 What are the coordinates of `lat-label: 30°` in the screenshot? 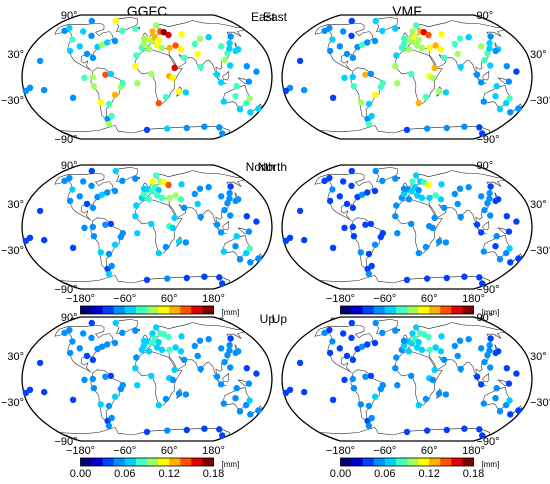 It's located at (538, 55).